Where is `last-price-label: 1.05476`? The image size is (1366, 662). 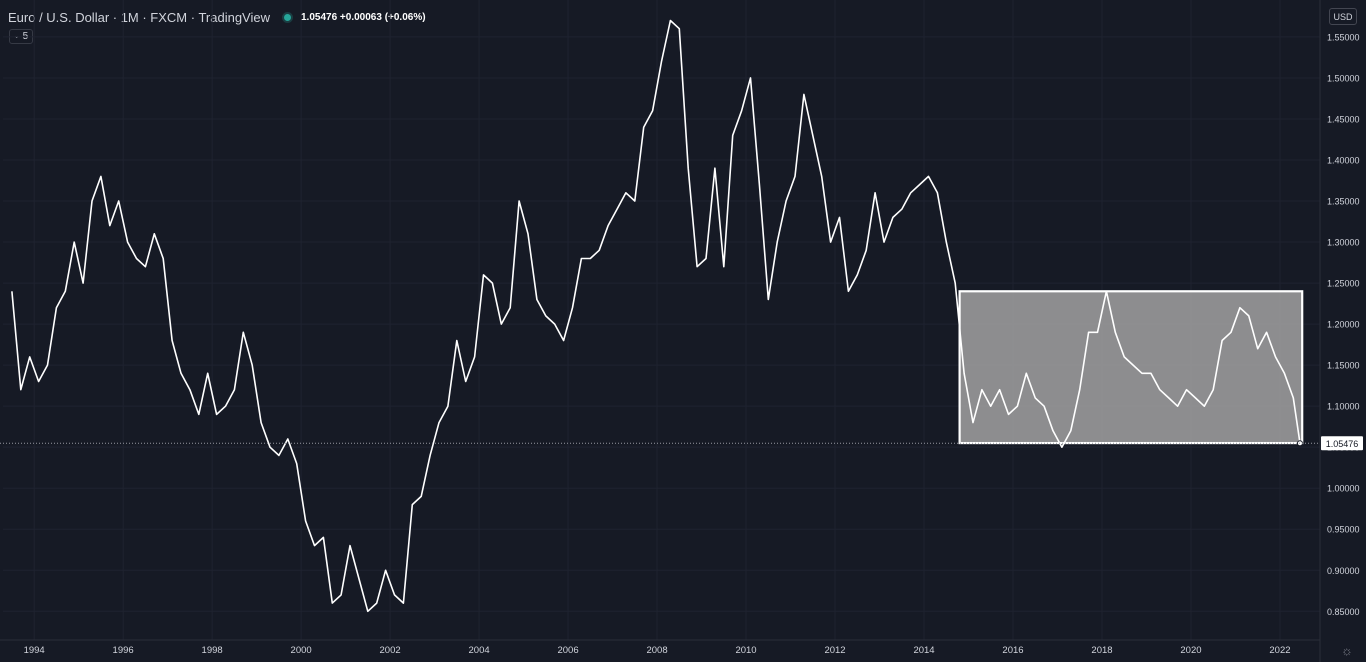 last-price-label: 1.05476 is located at coordinates (1342, 444).